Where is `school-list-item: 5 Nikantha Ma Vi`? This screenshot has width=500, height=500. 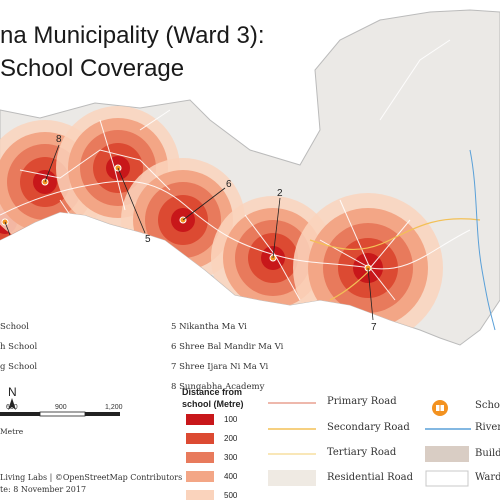
school-list-item: 5 Nikantha Ma Vi is located at coordinates (209, 327).